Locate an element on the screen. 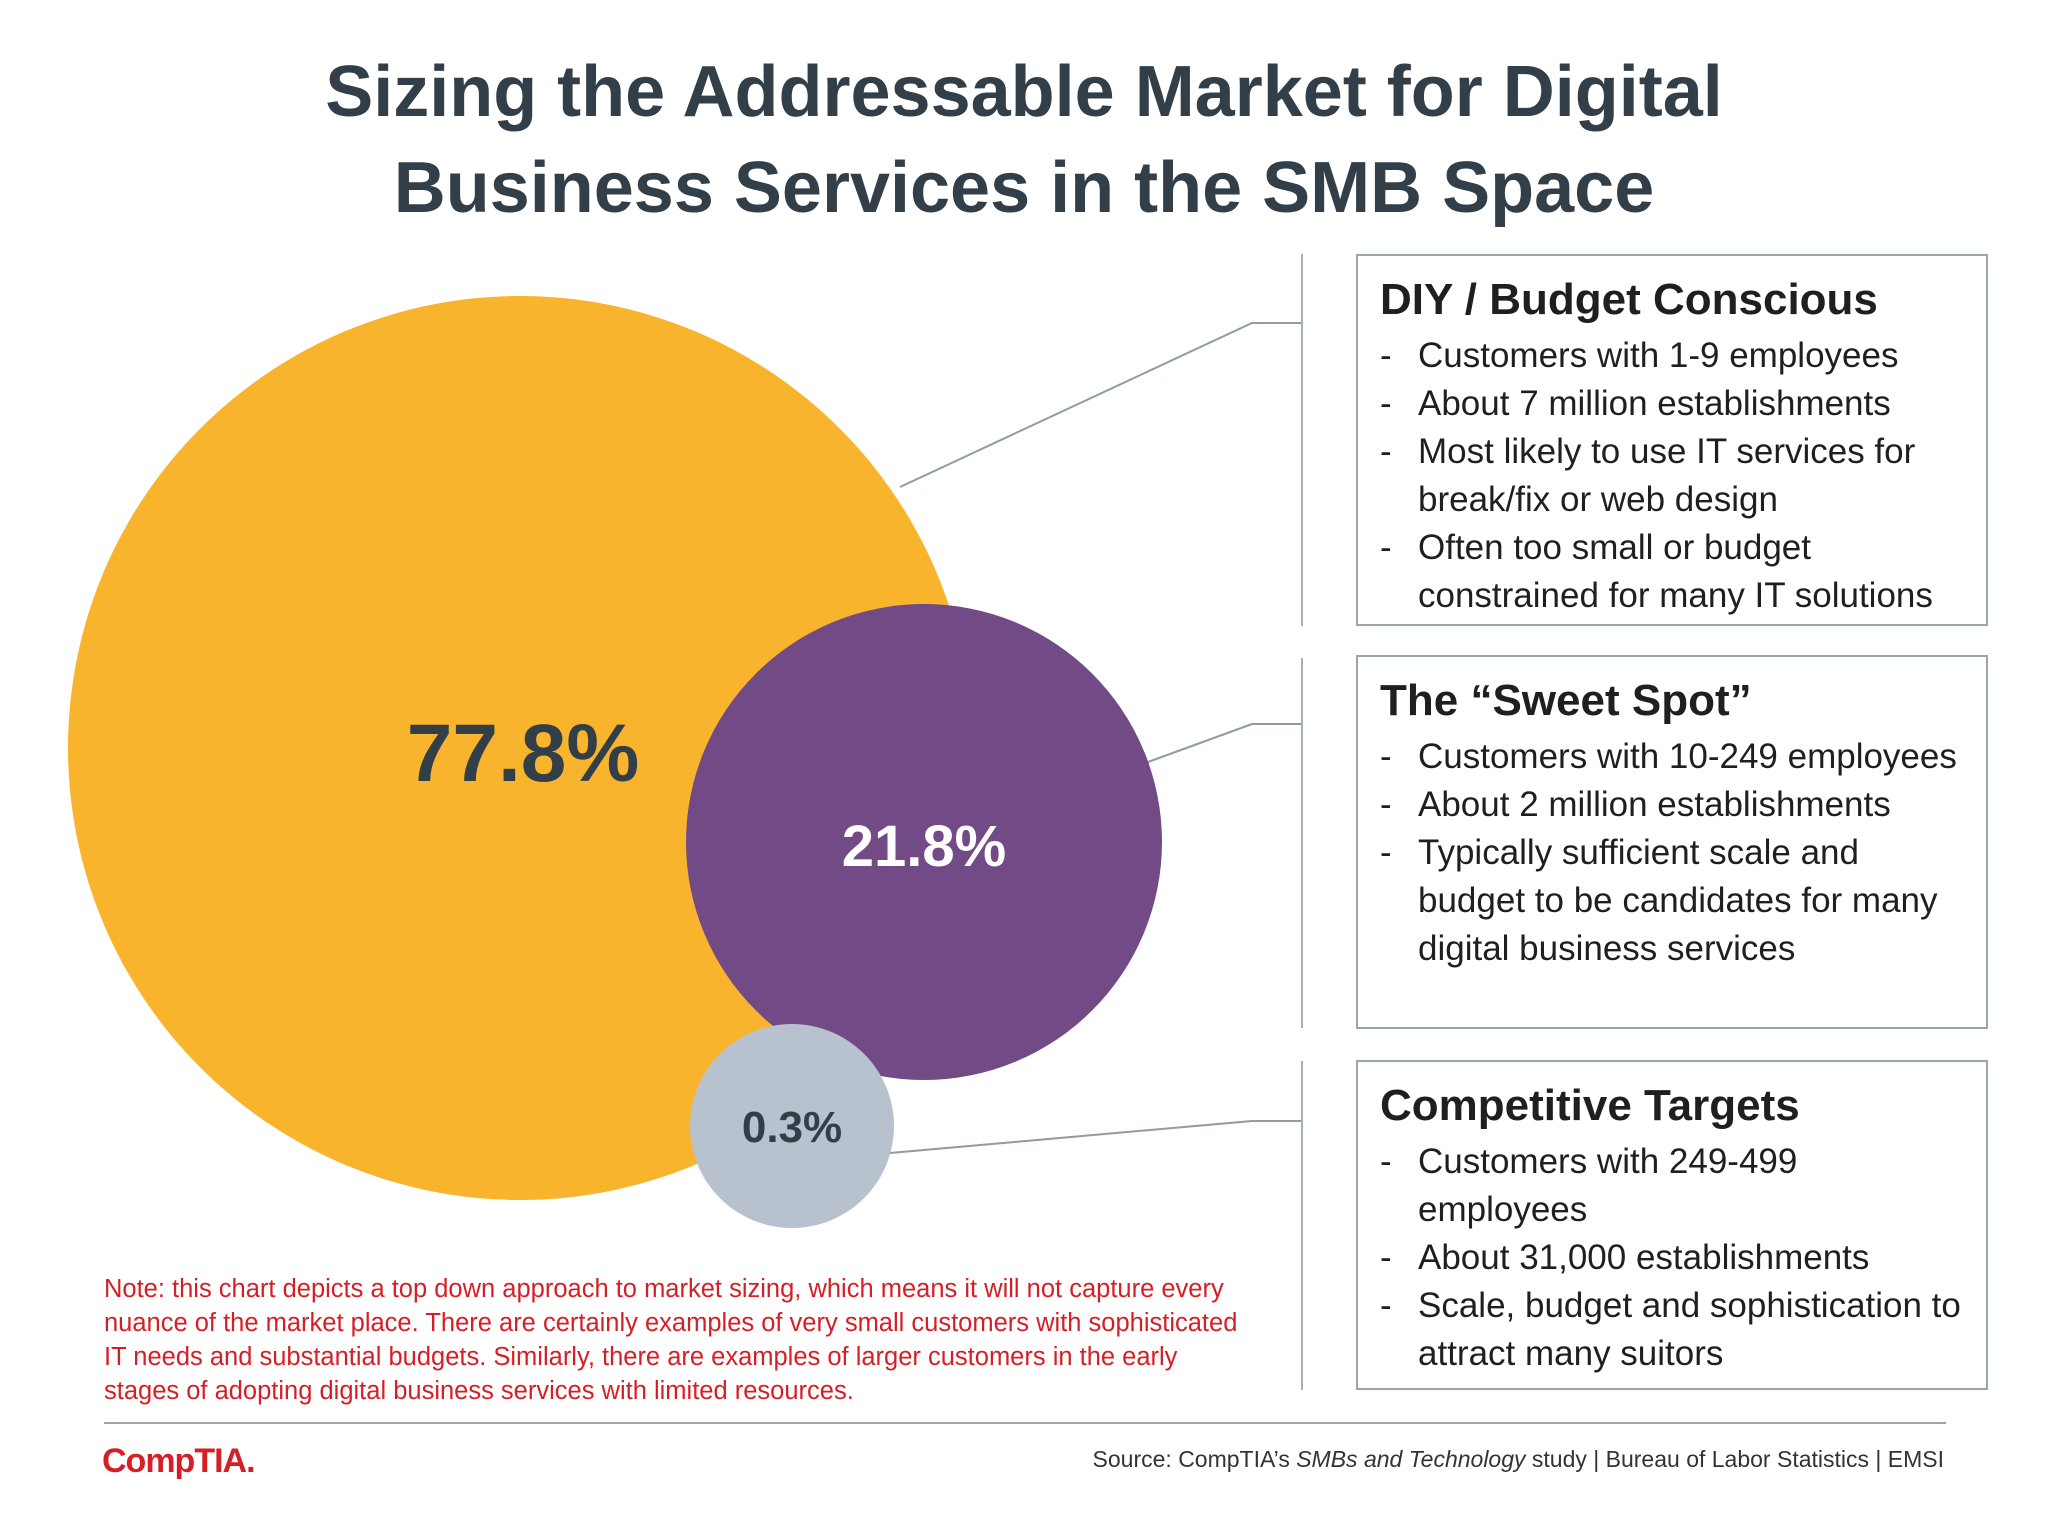 Image resolution: width=2048 pixels, height=1536 pixels. bullet: Customers with 1-9 employees is located at coordinates (1671, 356).